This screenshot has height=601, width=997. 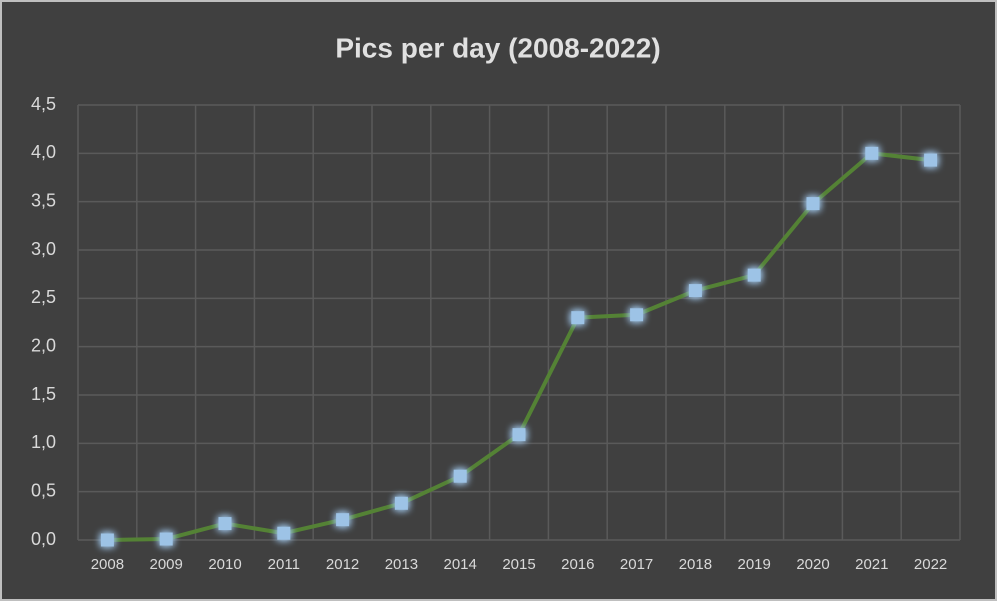 I want to click on y-tick-label: 1,0, so click(x=43, y=442).